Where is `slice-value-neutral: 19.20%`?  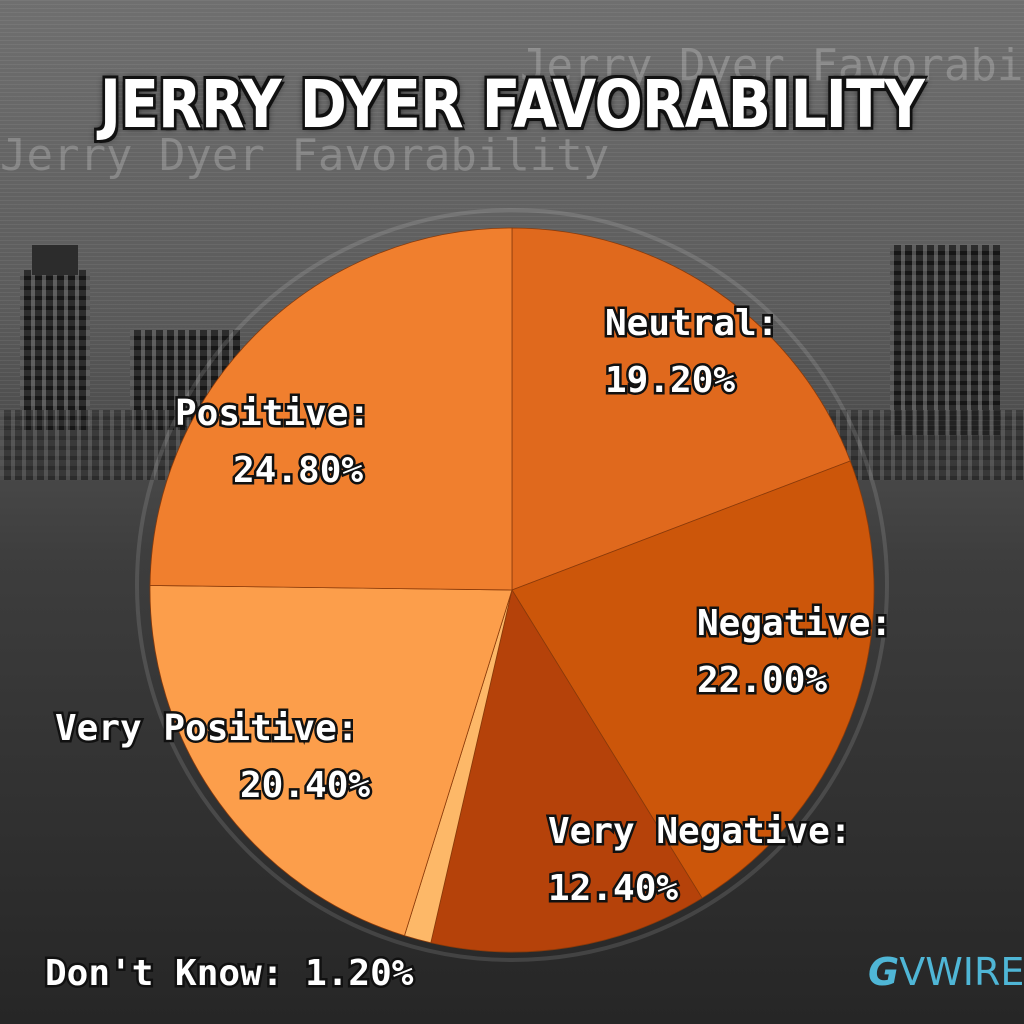
slice-value-neutral: 19.20% is located at coordinates (670, 380).